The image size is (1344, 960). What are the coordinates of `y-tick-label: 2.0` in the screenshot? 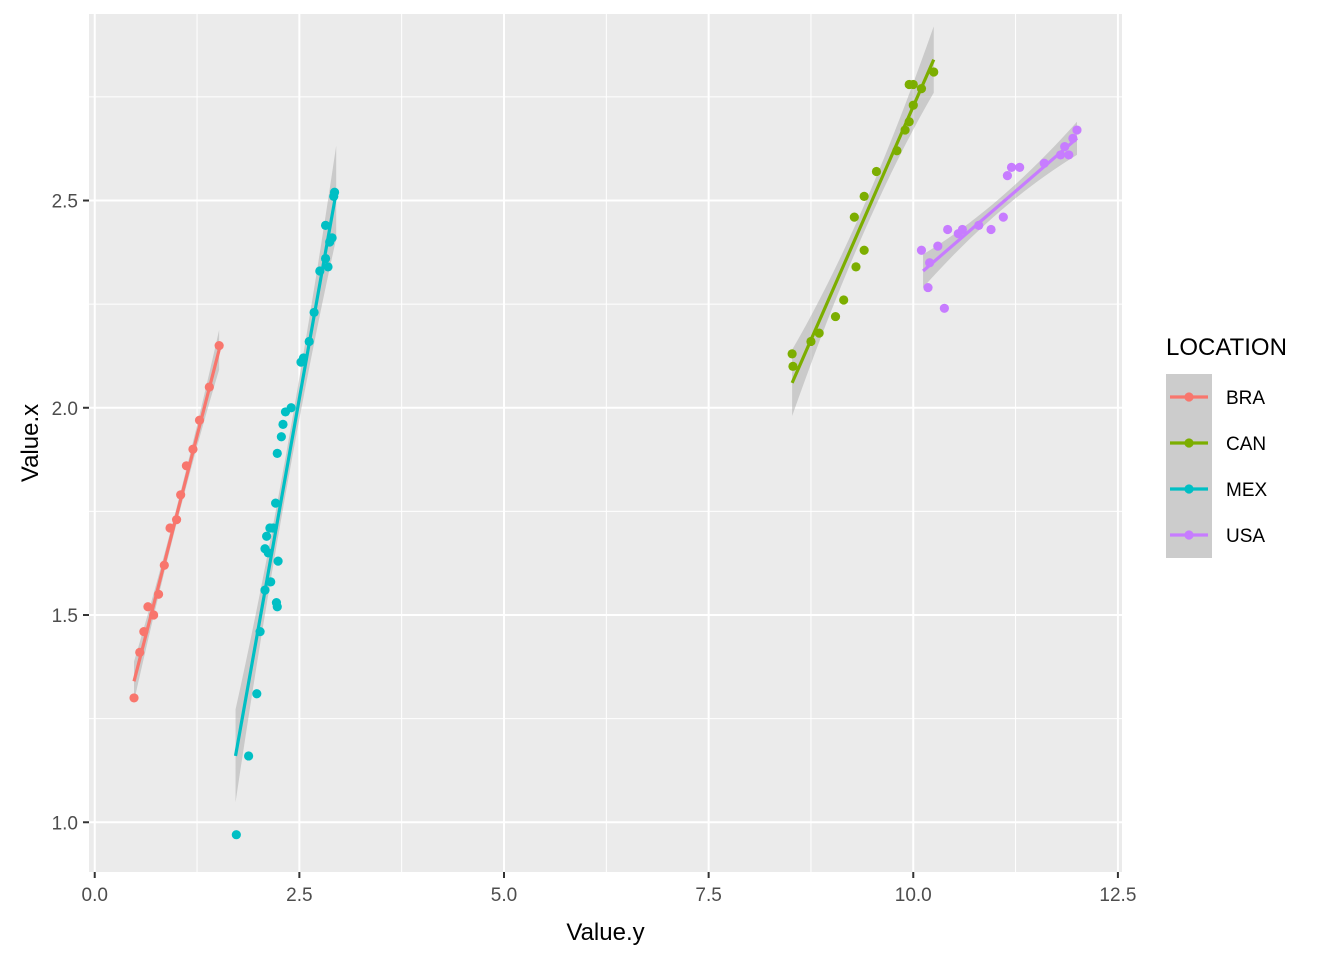 It's located at (65, 409).